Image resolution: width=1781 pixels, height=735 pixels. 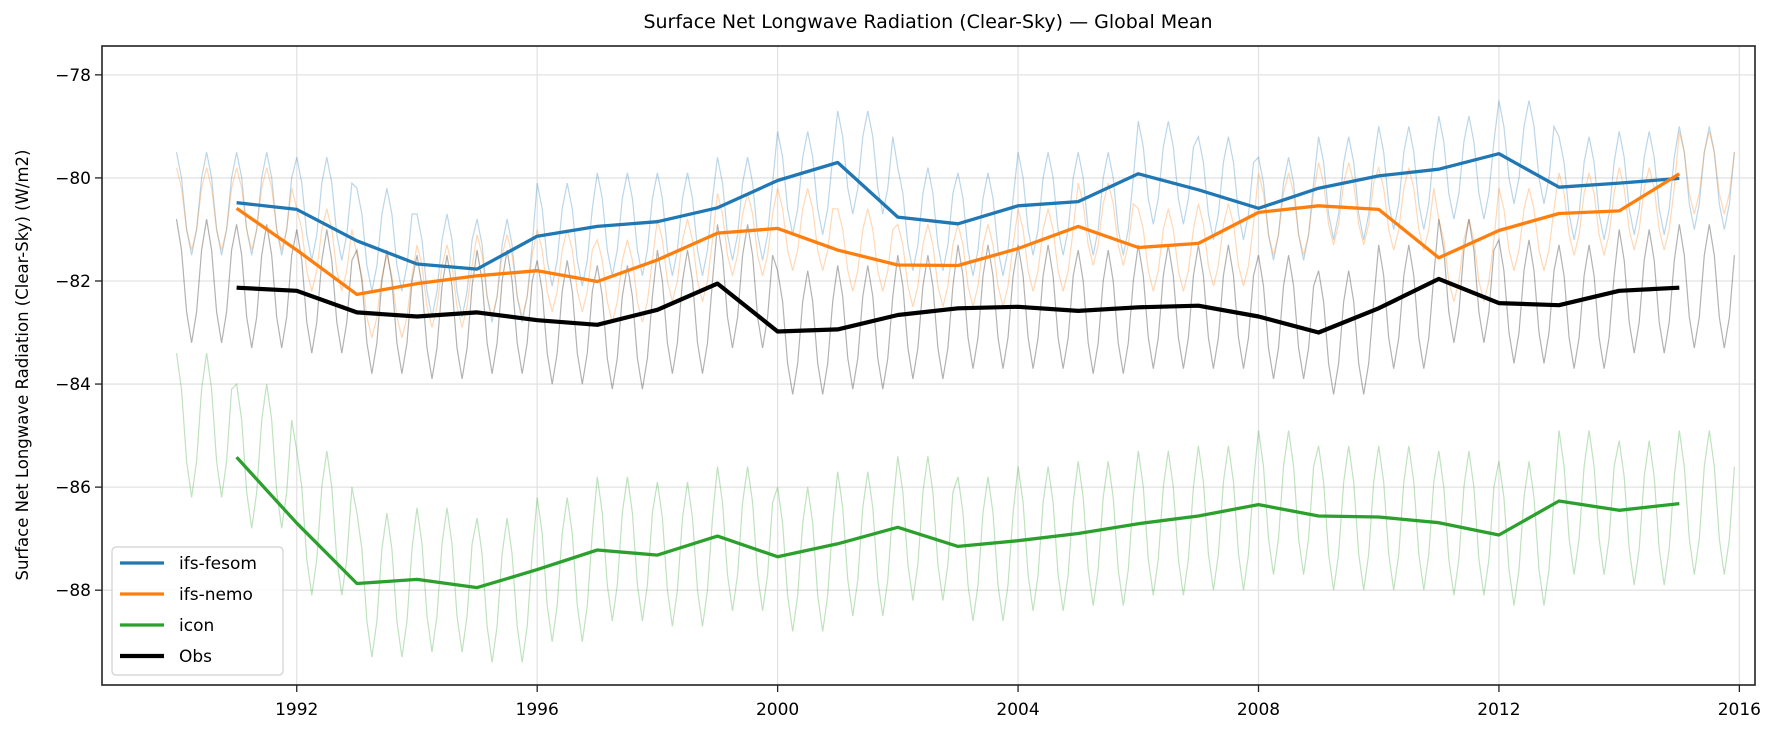 I want to click on x-tick-label: 2016, so click(x=1739, y=710).